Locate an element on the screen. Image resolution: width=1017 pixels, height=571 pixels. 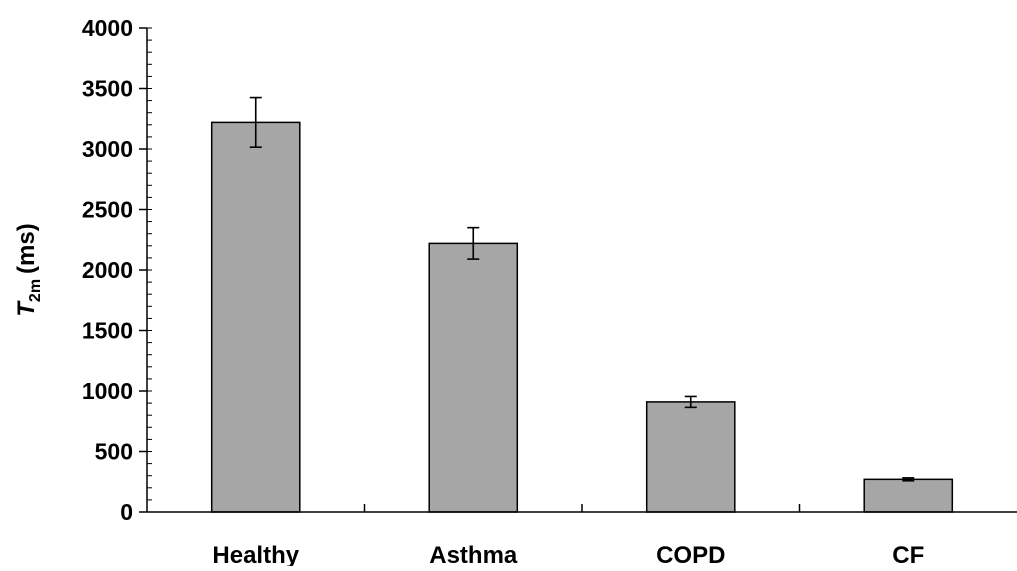
y-tick-label-3500: 3500 is located at coordinates (107, 89).